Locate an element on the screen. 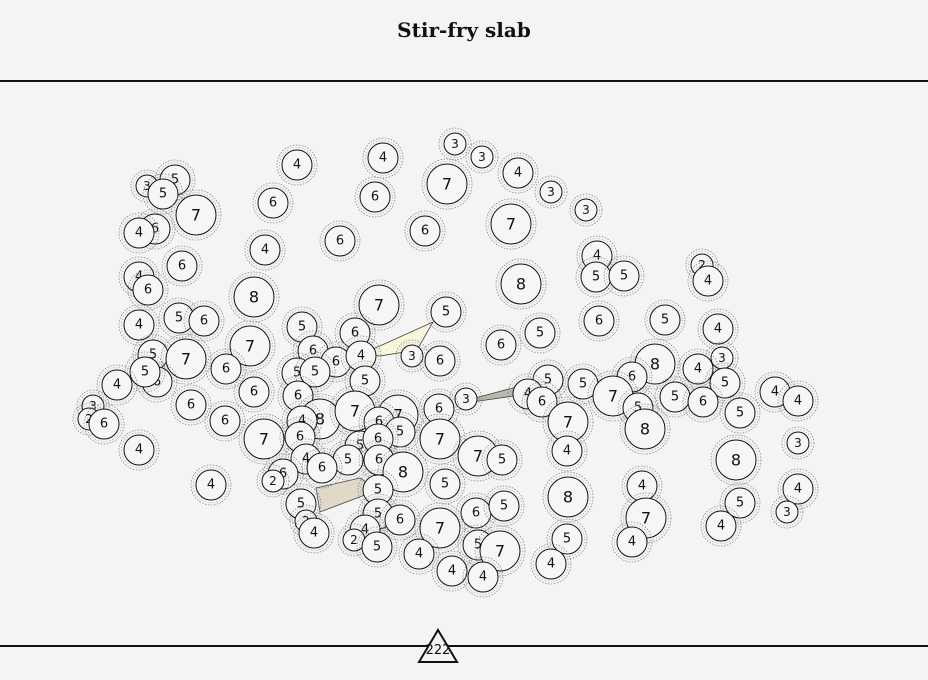  page-triangle-icon is located at coordinates (438, 645).